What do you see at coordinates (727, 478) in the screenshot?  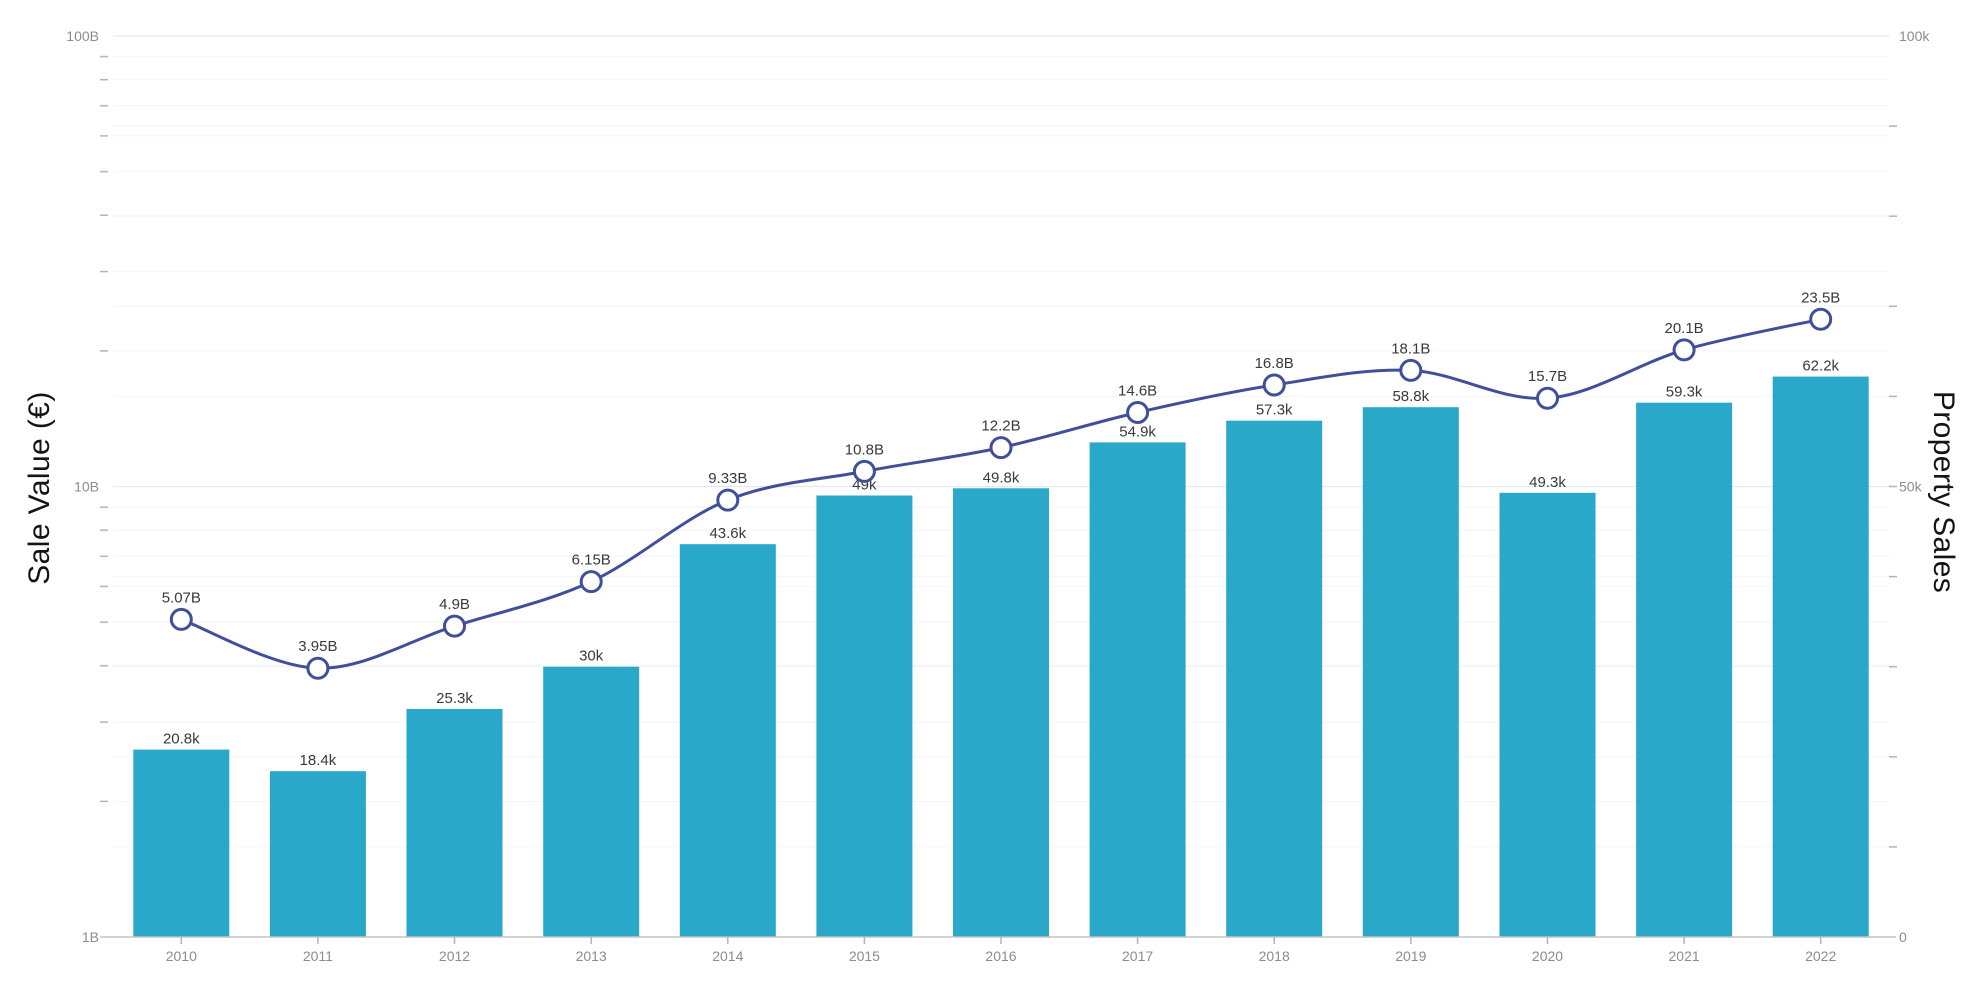 I see `line-label-2014: 9.33B` at bounding box center [727, 478].